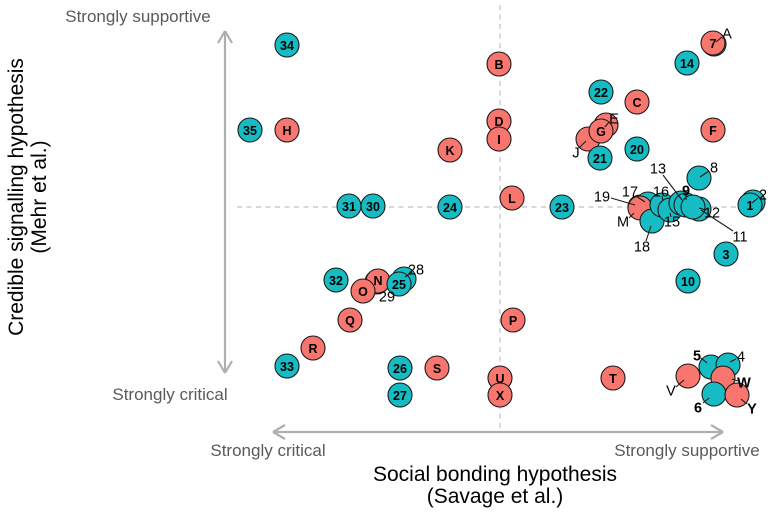 The height and width of the screenshot is (515, 770). I want to click on point-label-G: G, so click(601, 132).